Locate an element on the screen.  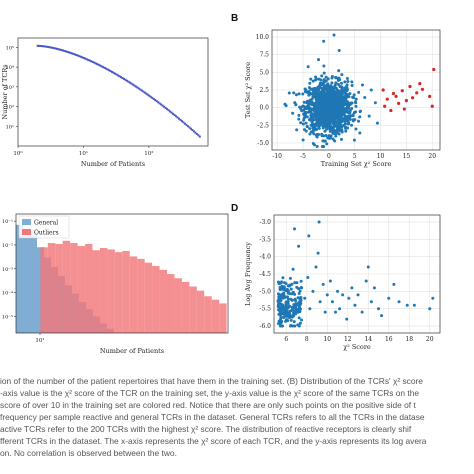
x-axis-label: χ² Score is located at coordinates (357, 347).